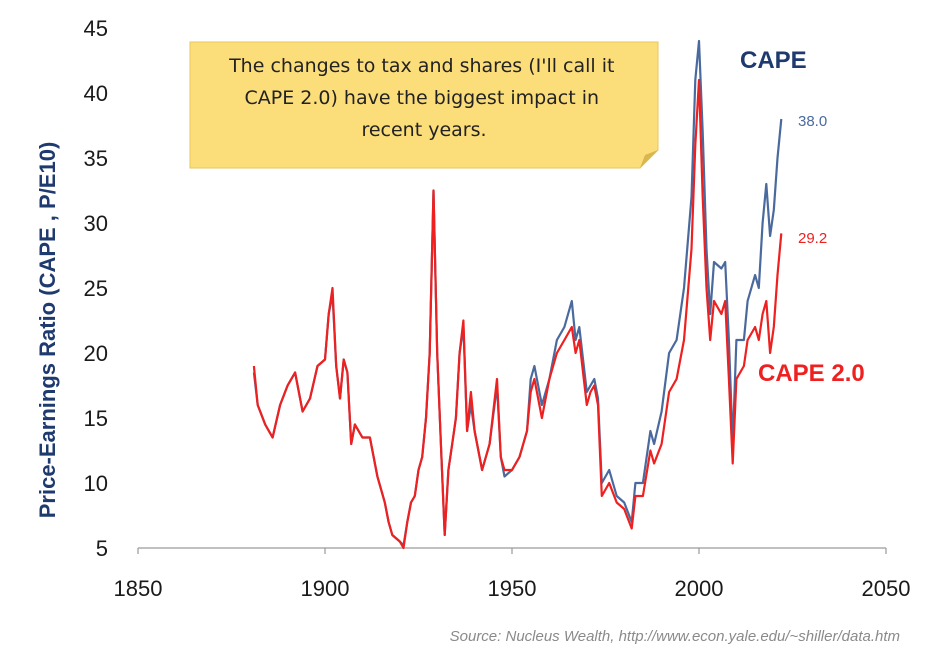  What do you see at coordinates (773, 60) in the screenshot?
I see `series-name-cape: CAPE` at bounding box center [773, 60].